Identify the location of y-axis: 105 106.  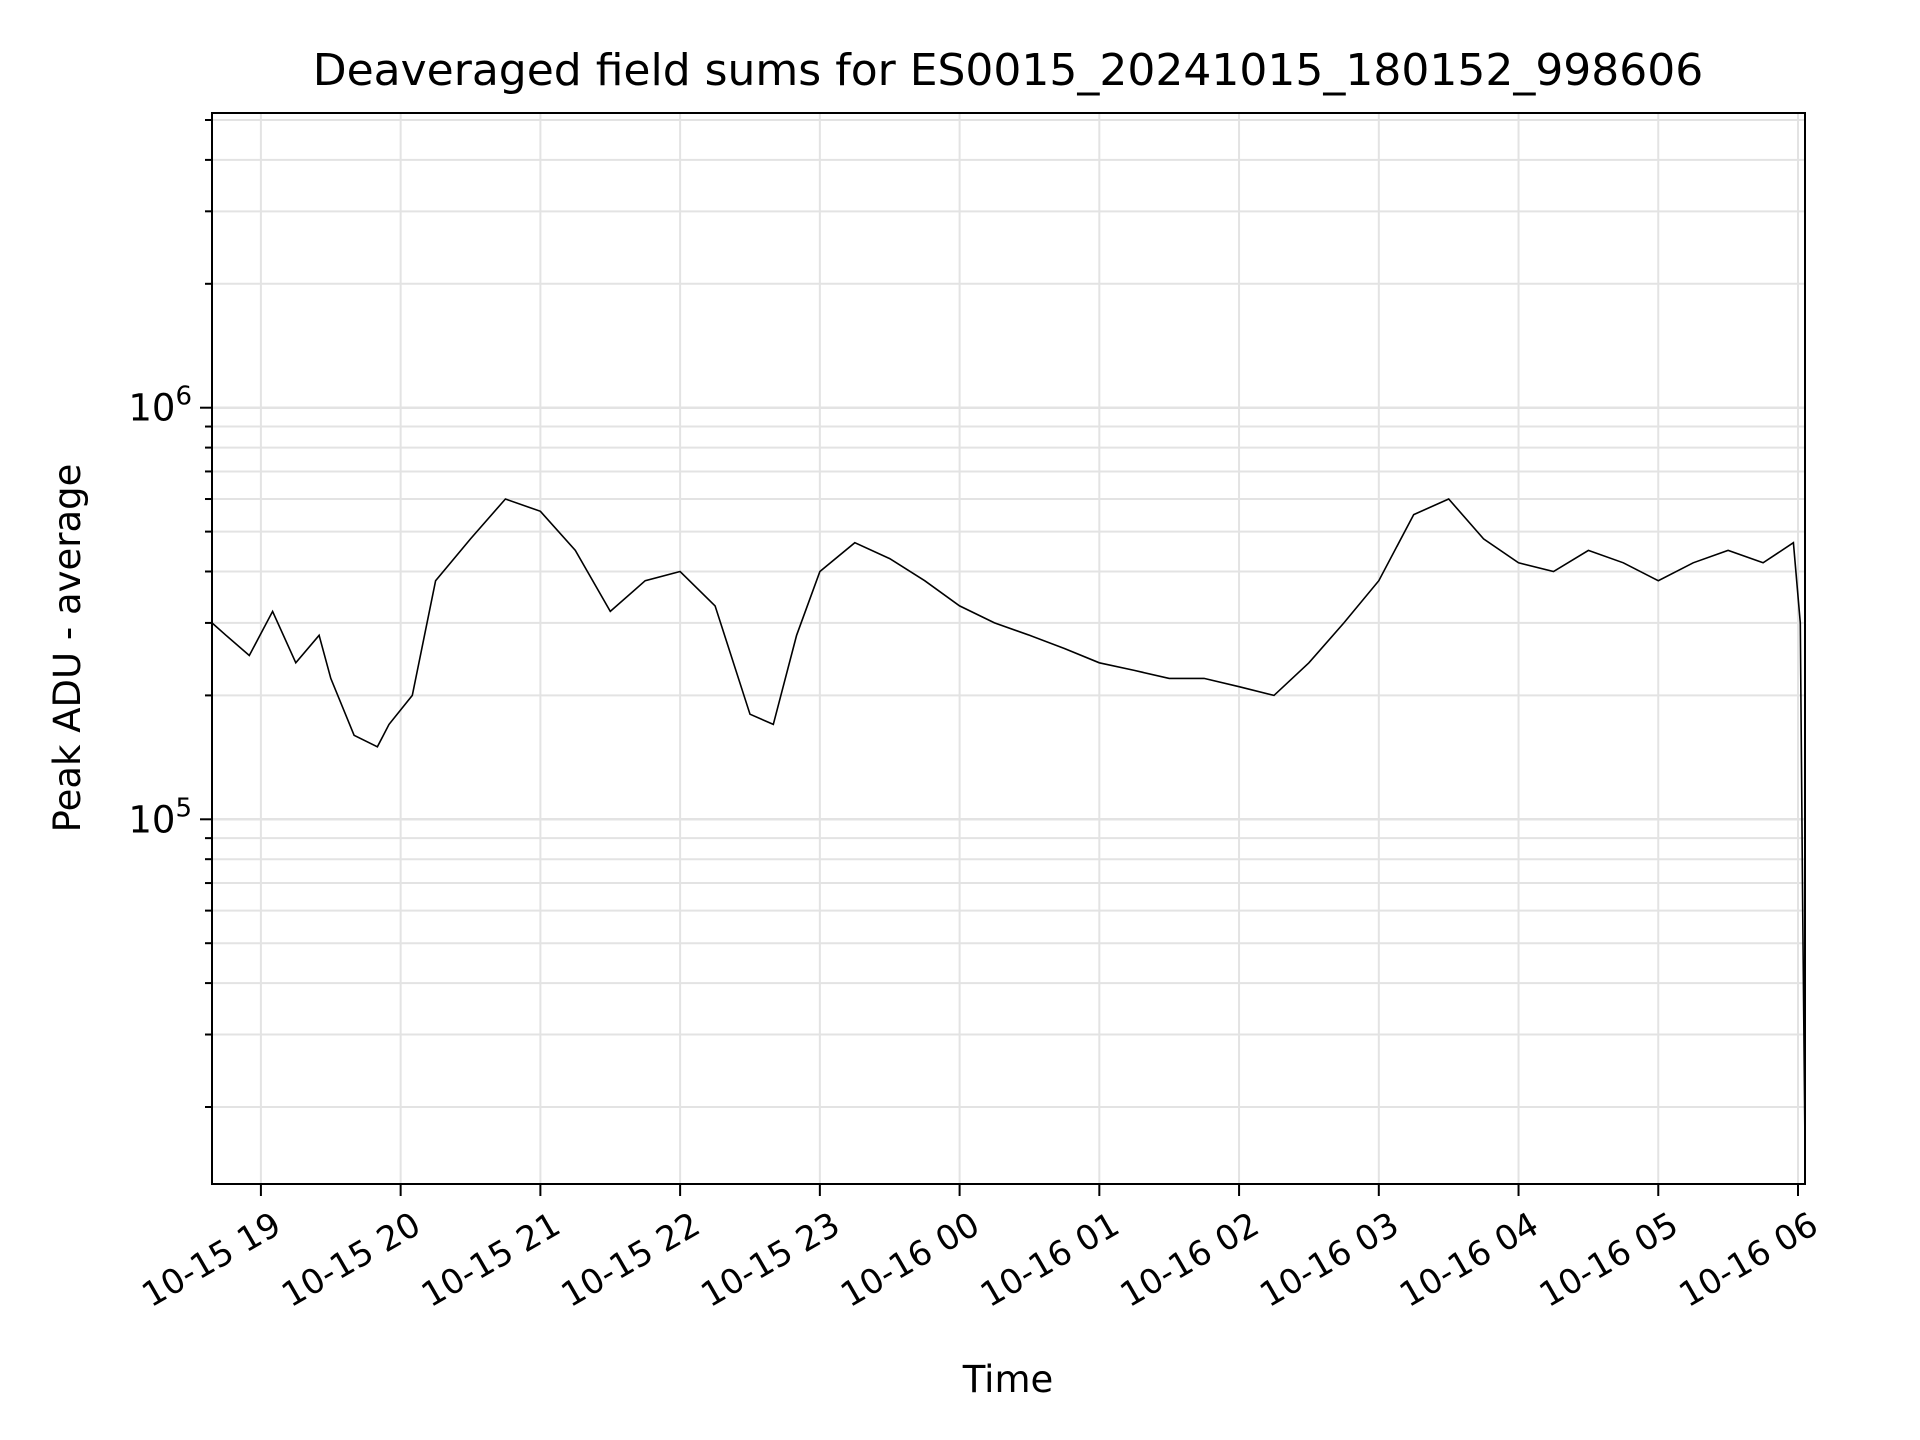
(170, 613).